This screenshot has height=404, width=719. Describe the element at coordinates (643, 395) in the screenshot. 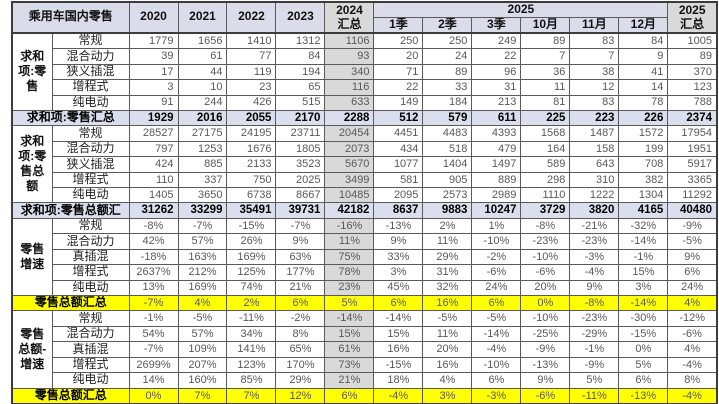

I see `value-cell: -13%` at that location.